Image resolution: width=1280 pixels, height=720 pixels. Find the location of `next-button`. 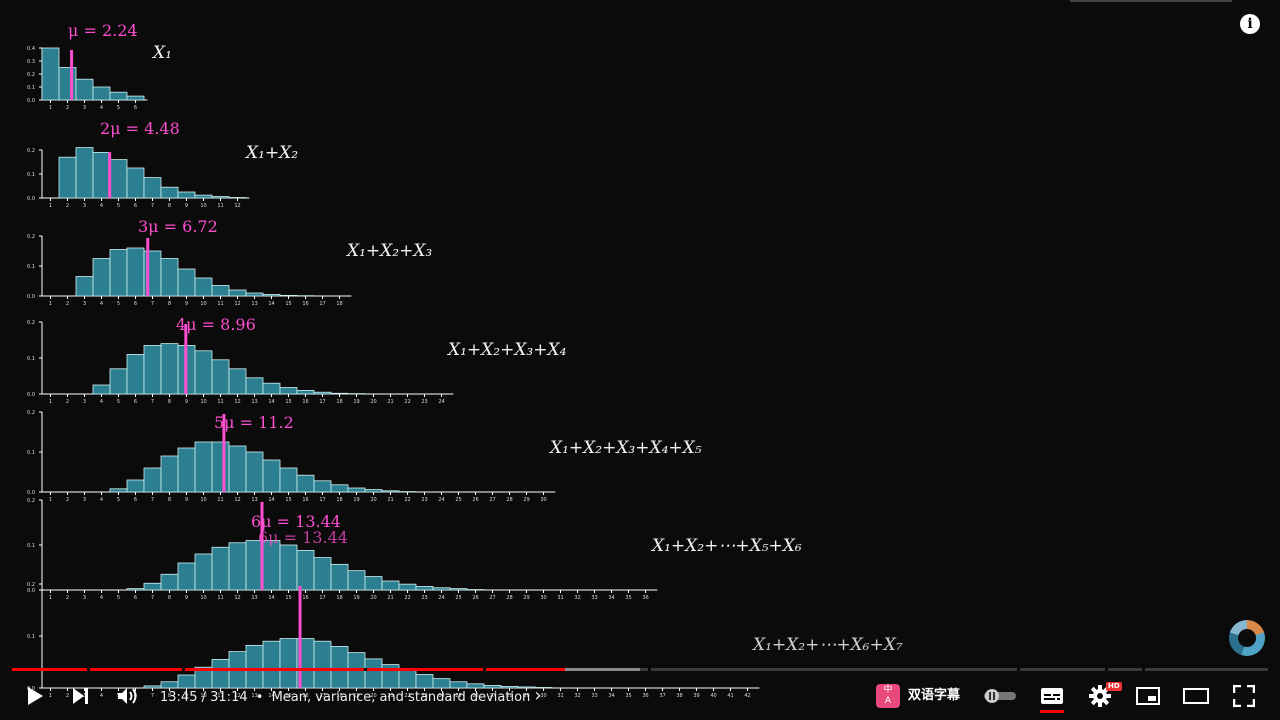

next-button is located at coordinates (81, 696).